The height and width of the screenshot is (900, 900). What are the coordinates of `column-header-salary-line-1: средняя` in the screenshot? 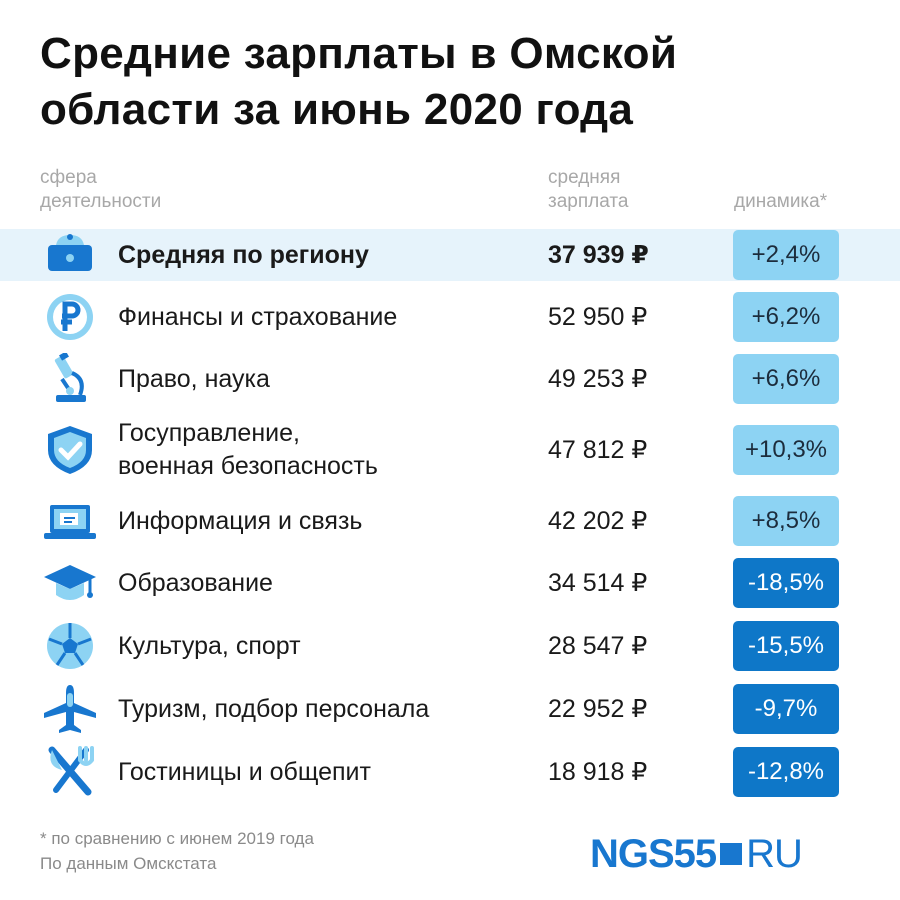 It's located at (584, 177).